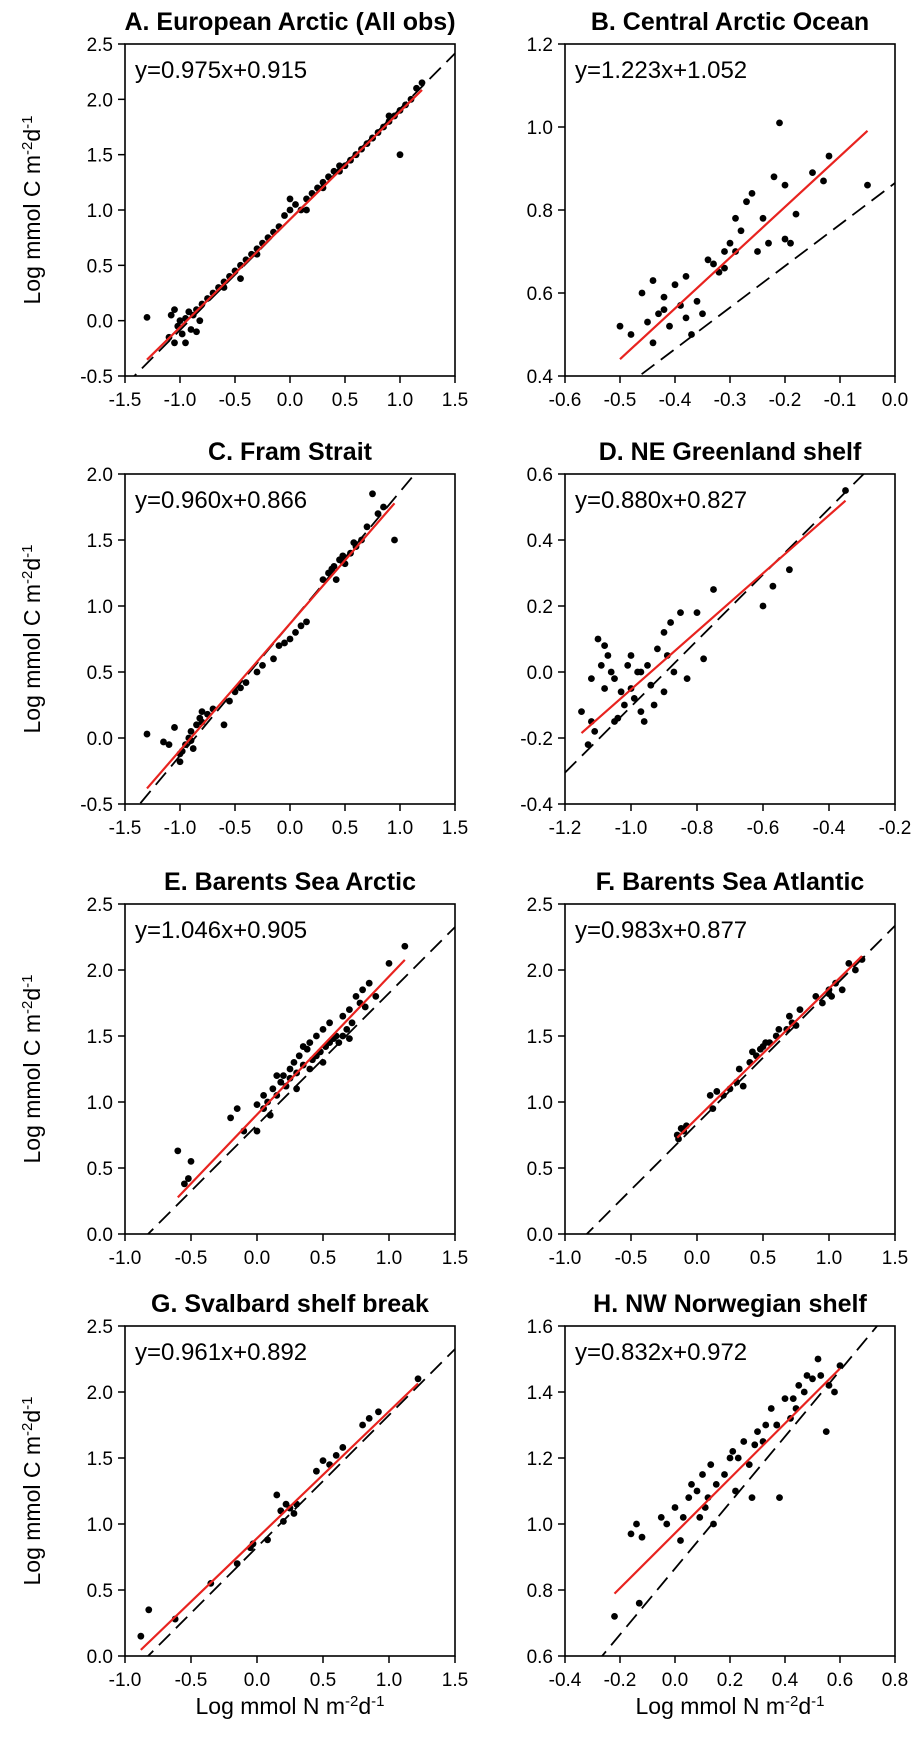 This screenshot has height=1753, width=921. Describe the element at coordinates (540, 475) in the screenshot. I see `y-tick-label: 0.6` at that location.